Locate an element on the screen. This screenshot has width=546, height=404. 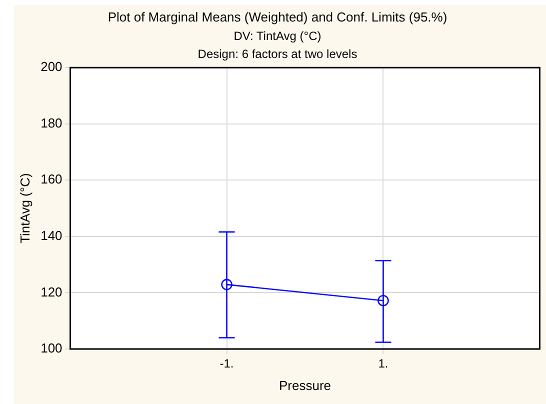
y-tick-label: 120 is located at coordinates (51, 292).